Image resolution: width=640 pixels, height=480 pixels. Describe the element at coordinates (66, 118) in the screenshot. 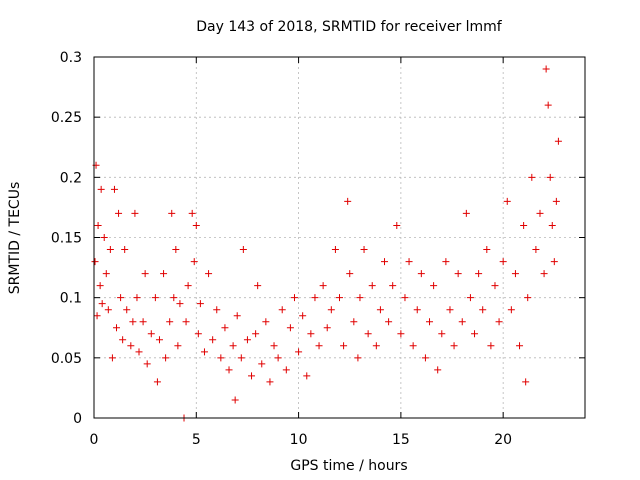

I see `y-tick-label: 0.25` at that location.